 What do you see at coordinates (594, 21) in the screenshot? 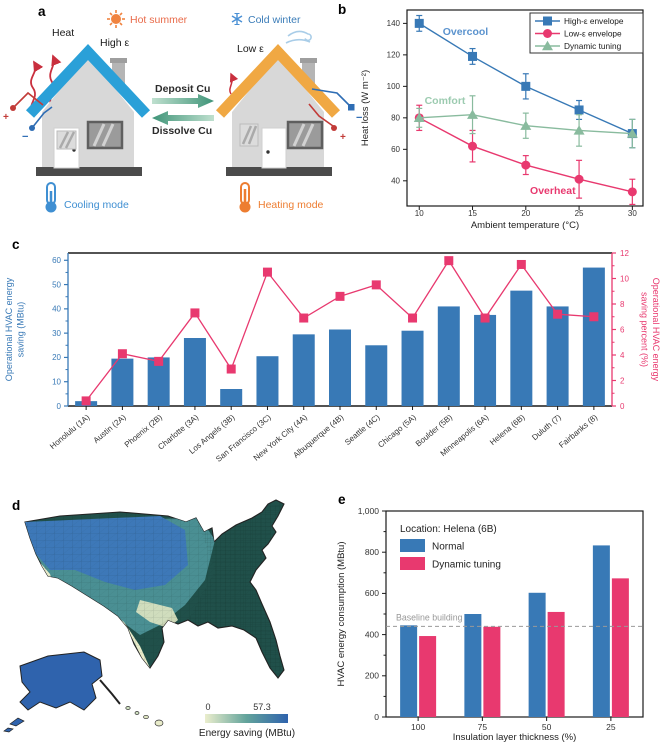
I see `legend-label: High-ε envelope` at bounding box center [594, 21].